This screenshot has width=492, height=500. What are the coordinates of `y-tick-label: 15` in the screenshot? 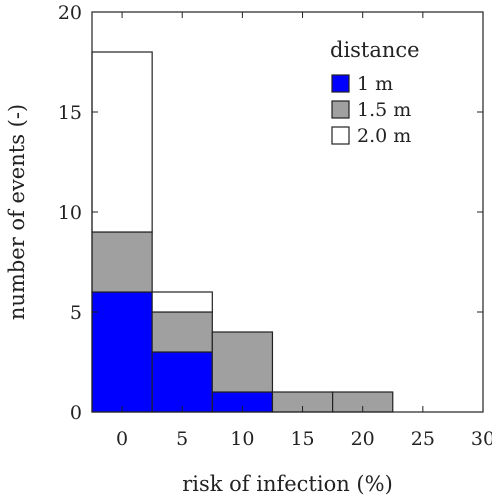 It's located at (70, 113).